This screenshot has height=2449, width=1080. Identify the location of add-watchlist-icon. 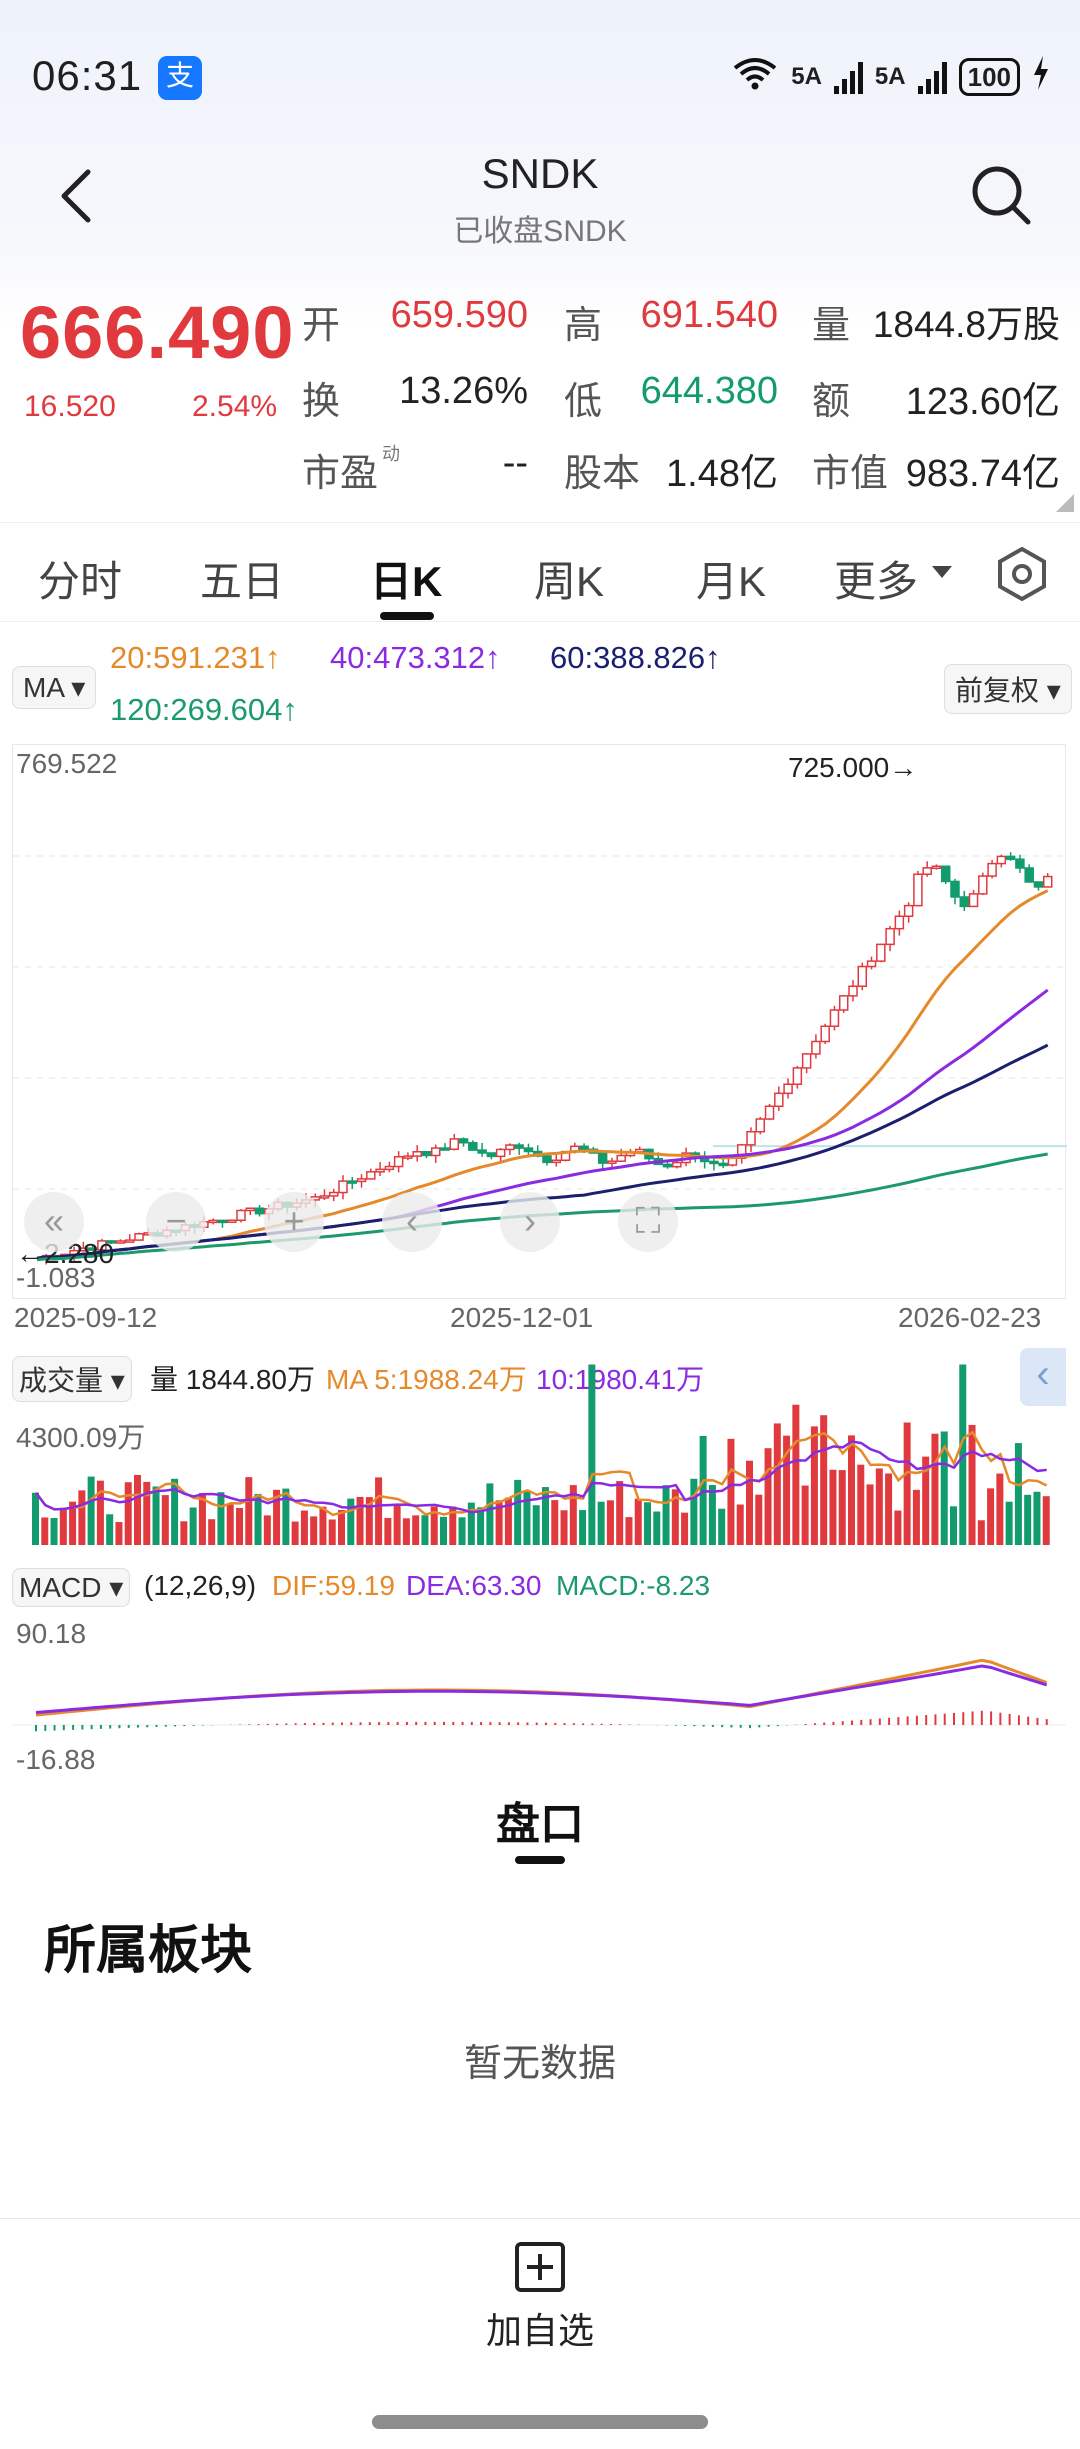
(540, 2267).